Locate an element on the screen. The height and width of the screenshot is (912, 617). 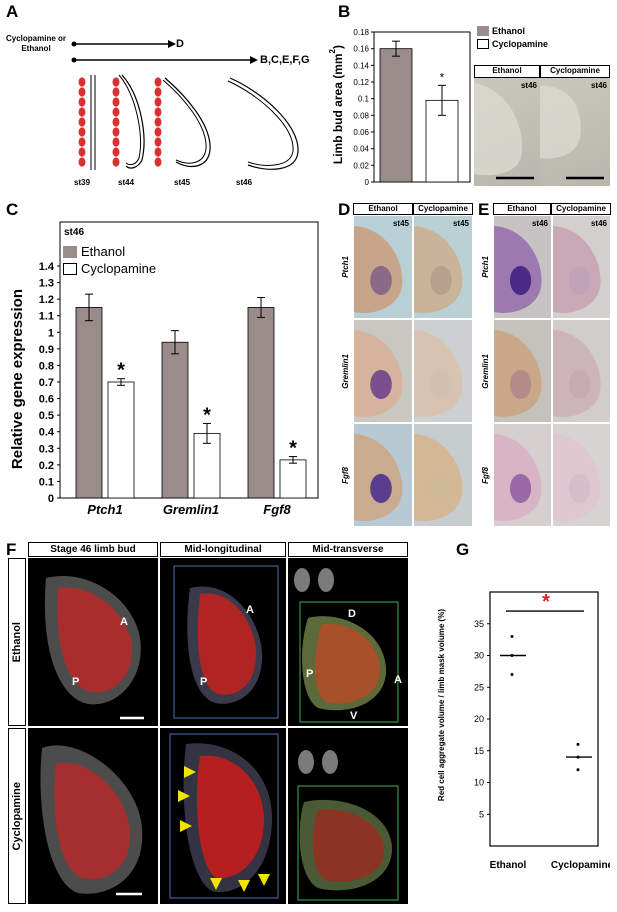
y-tick-label: 0.9 is located at coordinates (46, 350).